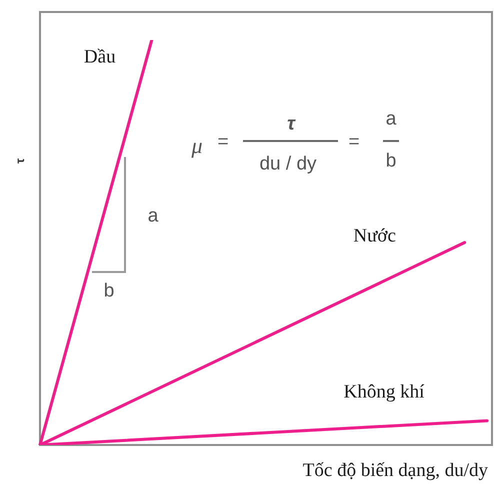 Image resolution: width=494 pixels, height=487 pixels. Describe the element at coordinates (384, 391) in the screenshot. I see `series-label: Không khí` at that location.